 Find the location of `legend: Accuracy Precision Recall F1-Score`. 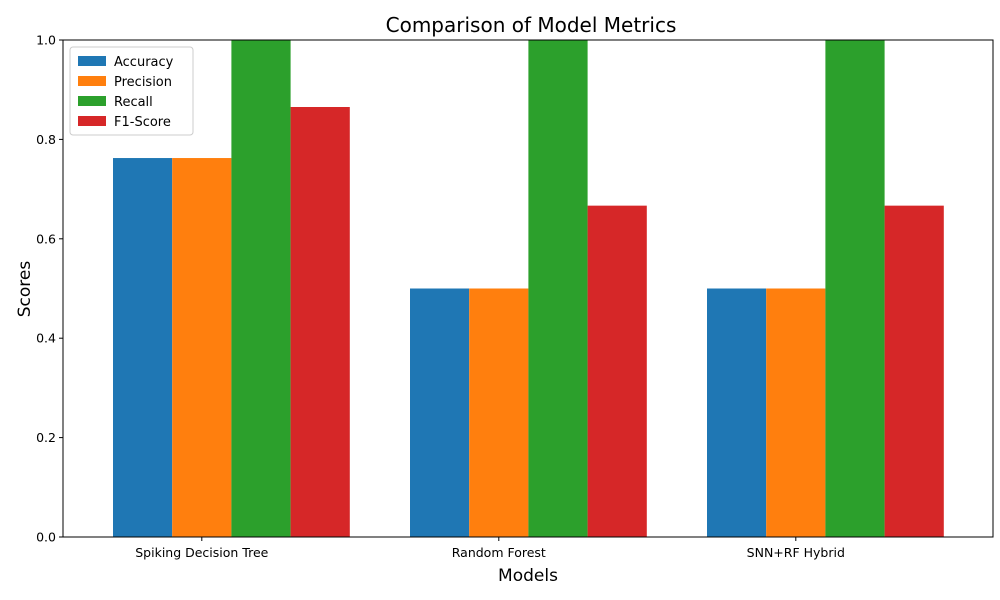

legend: Accuracy Precision Recall F1-Score is located at coordinates (131, 91).